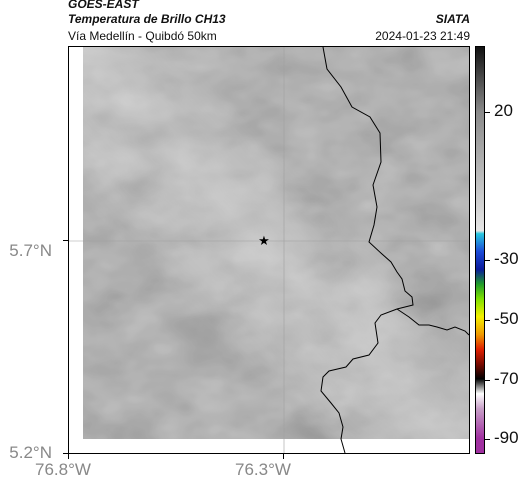  What do you see at coordinates (264, 240) in the screenshot?
I see `star-icon: ★` at bounding box center [264, 240].